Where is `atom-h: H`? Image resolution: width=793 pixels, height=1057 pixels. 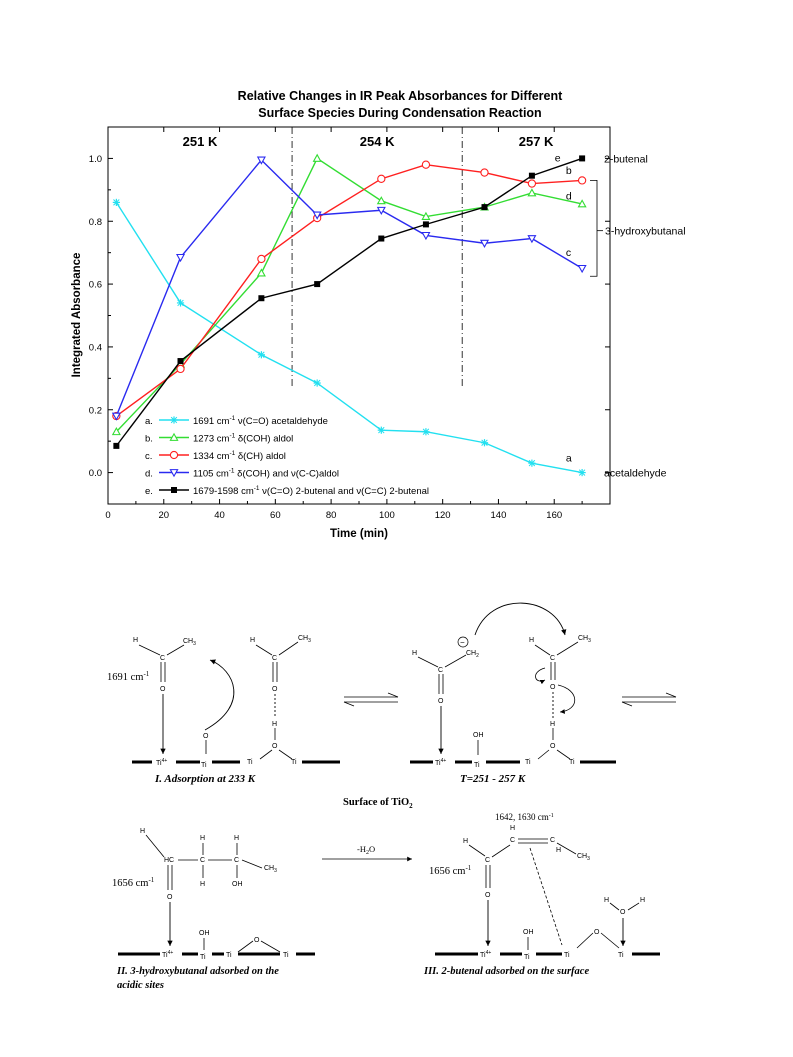
atom-h: H is located at coordinates (135, 640).